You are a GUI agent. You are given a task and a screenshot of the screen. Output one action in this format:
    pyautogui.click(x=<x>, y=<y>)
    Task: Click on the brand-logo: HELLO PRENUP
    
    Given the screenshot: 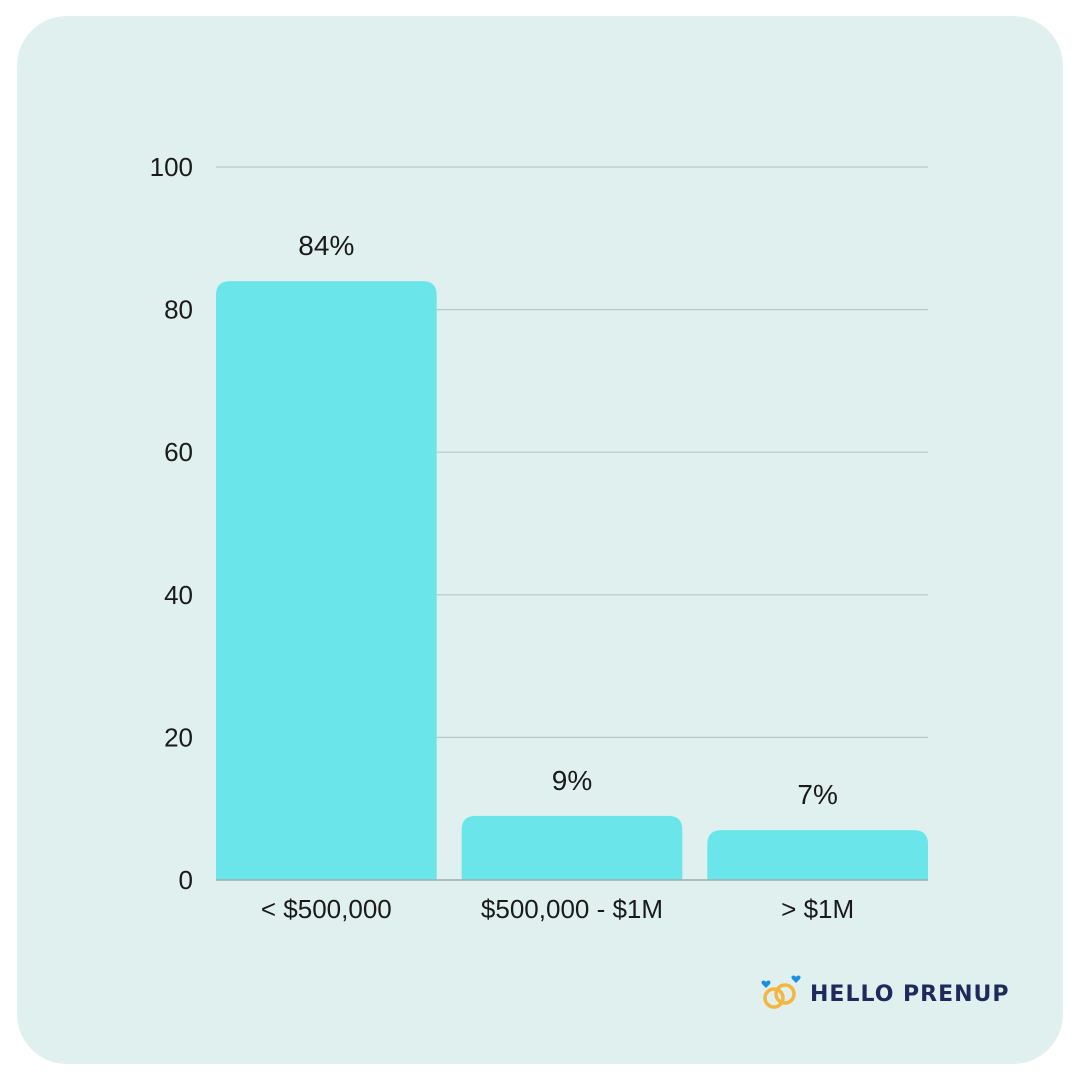 What is the action you would take?
    pyautogui.click(x=885, y=994)
    